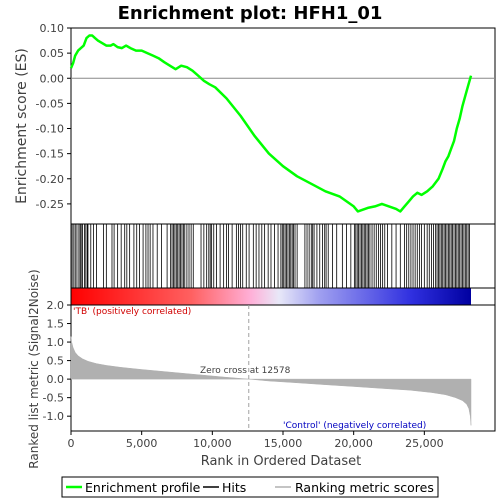 This screenshot has width=500, height=500. Describe the element at coordinates (50, 179) in the screenshot. I see `es-y-tick-label: -0.20` at that location.